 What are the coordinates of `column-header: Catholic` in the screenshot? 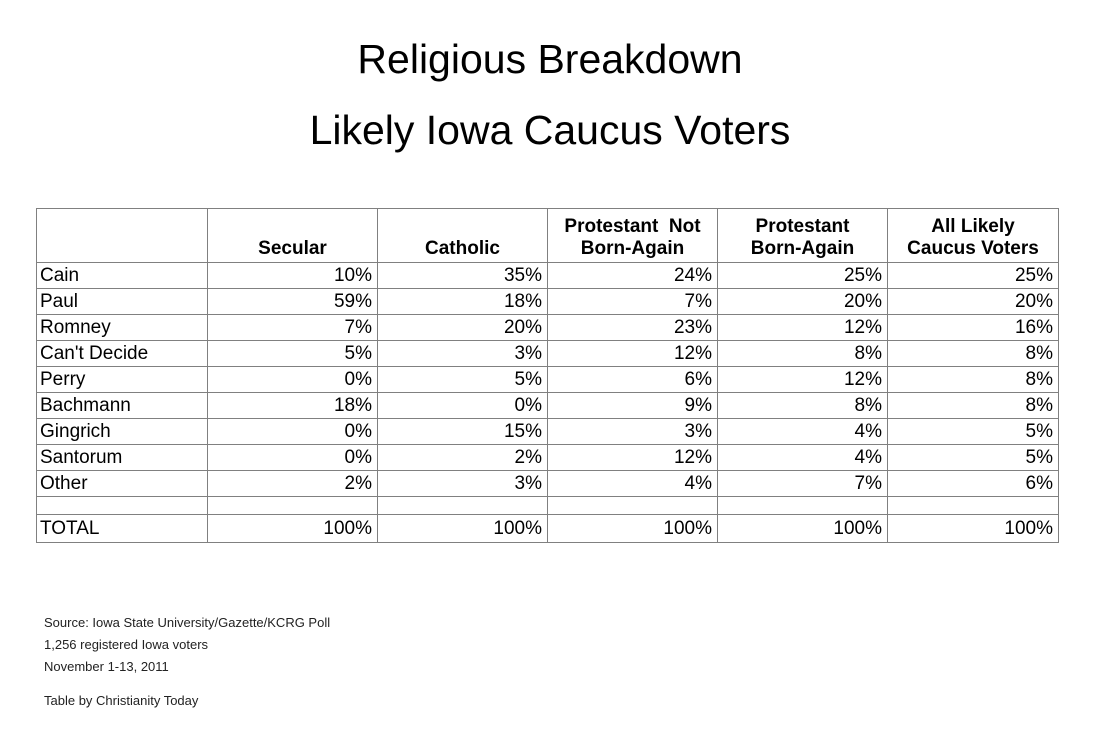 It's located at (462, 235).